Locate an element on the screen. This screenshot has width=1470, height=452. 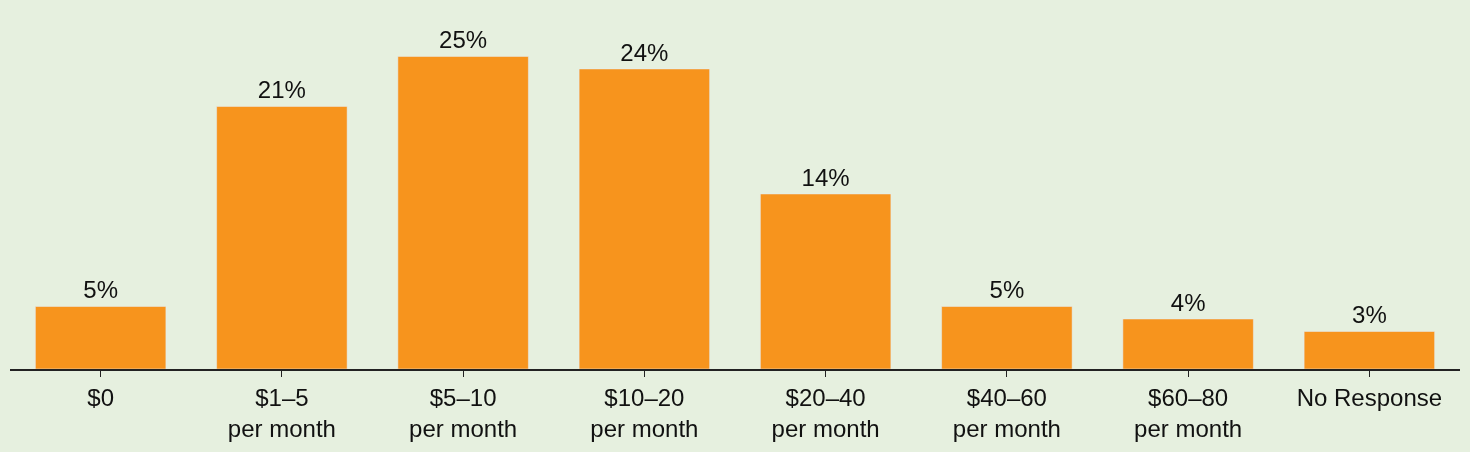
x-tick-label: $1–5 per month is located at coordinates (281, 412).